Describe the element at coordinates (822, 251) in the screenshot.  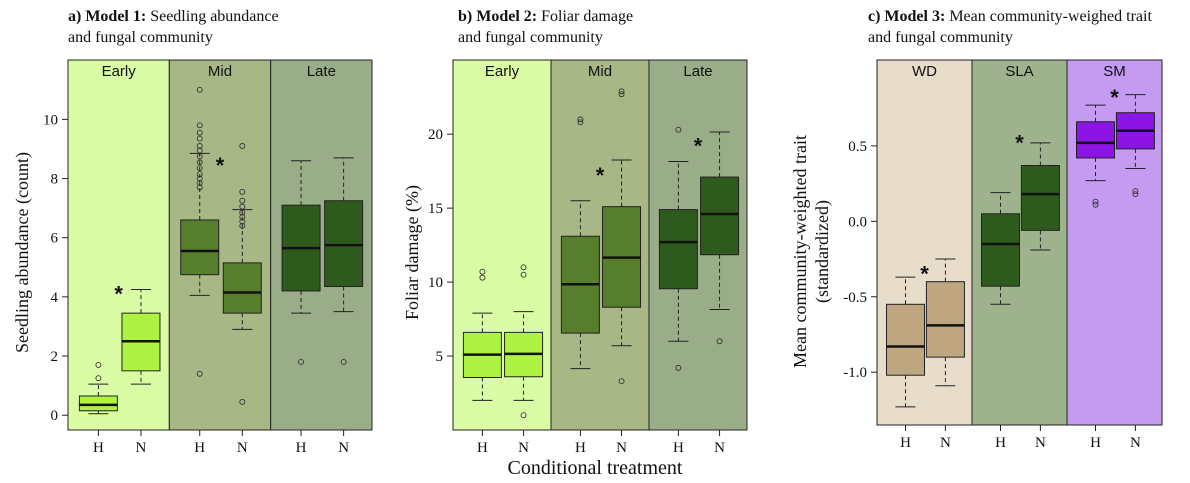
I see `panel-c-ylabel2: (standardized)` at that location.